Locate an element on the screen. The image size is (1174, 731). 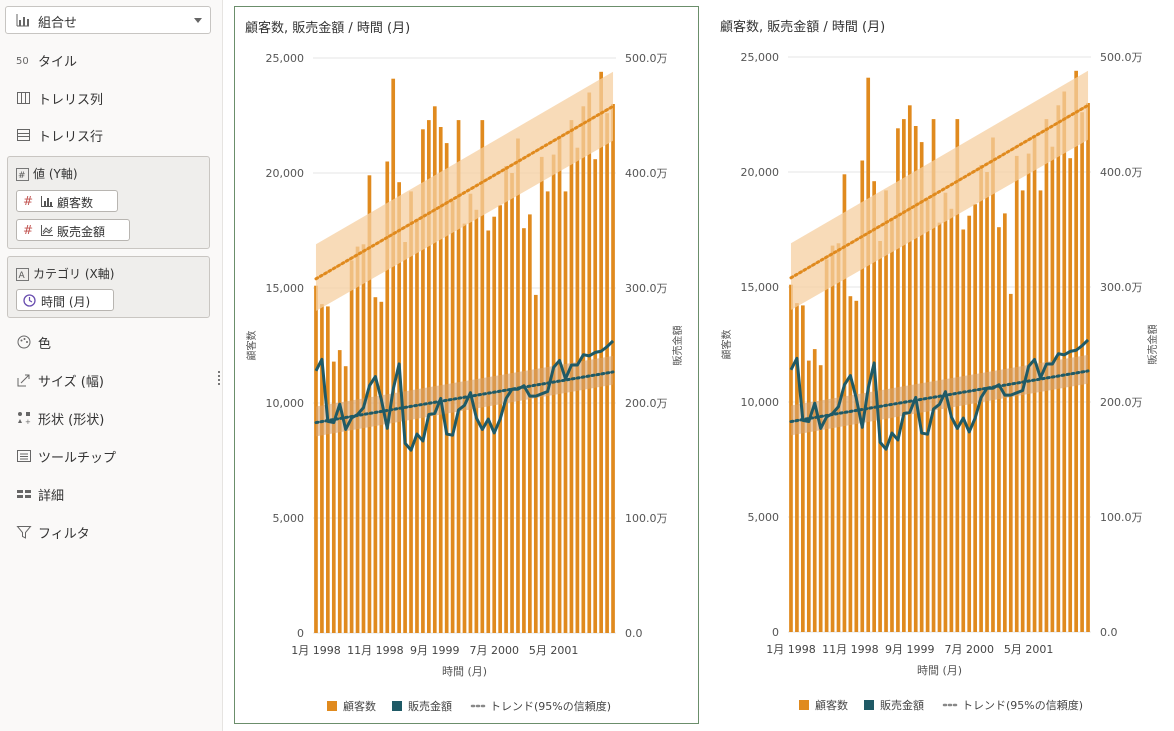
y-tick-label-left: 20,000 is located at coordinates (760, 172).